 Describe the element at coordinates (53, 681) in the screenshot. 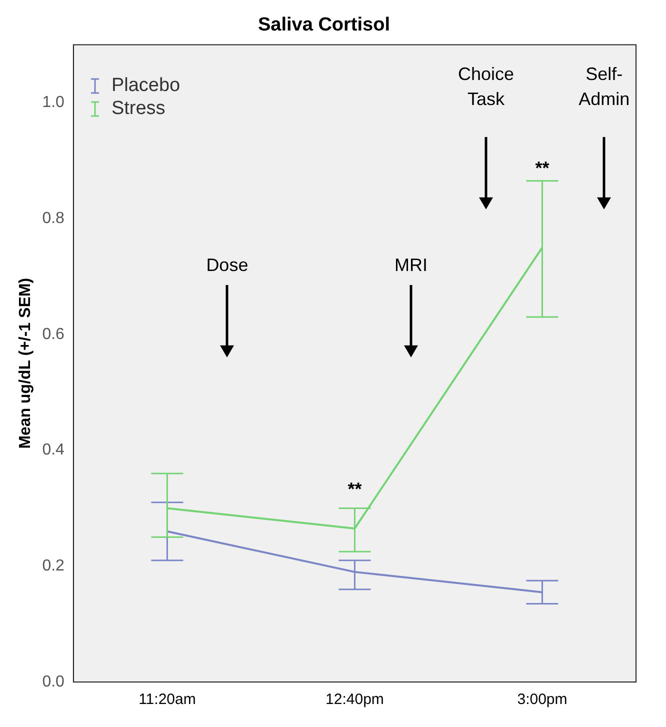

I see `y-tick-label: 0.0` at that location.